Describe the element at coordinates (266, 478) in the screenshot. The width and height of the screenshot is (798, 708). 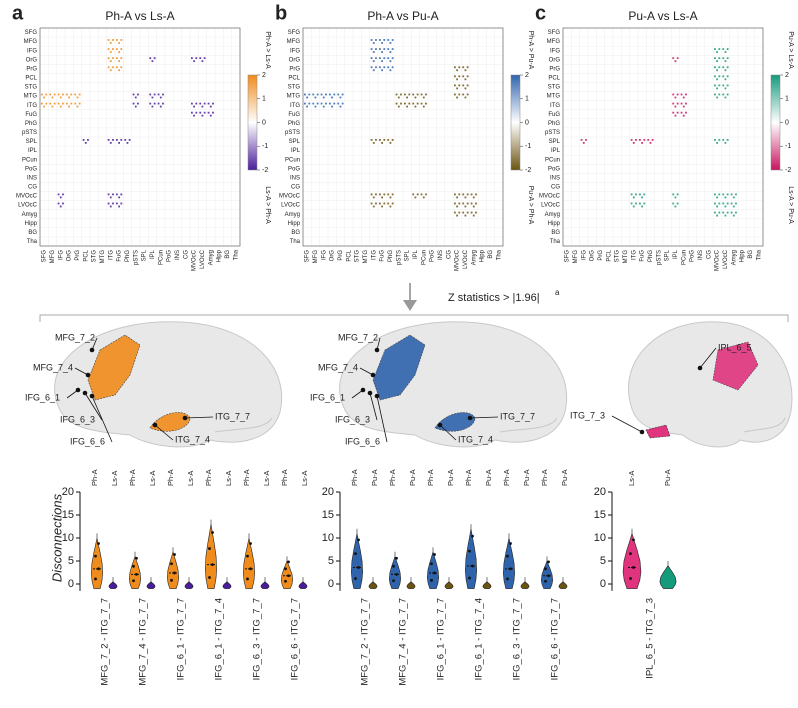
I see `group-header: Ls-A` at that location.